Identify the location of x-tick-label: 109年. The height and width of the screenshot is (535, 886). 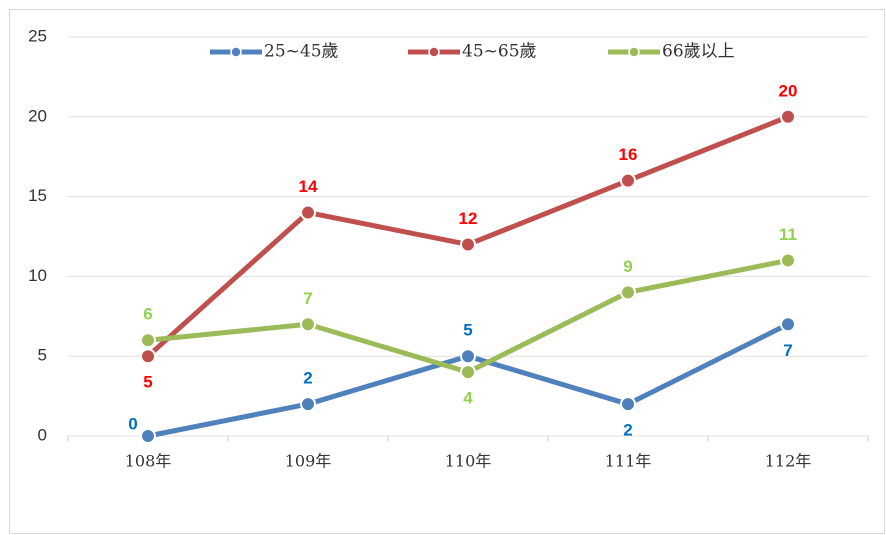
(308, 461).